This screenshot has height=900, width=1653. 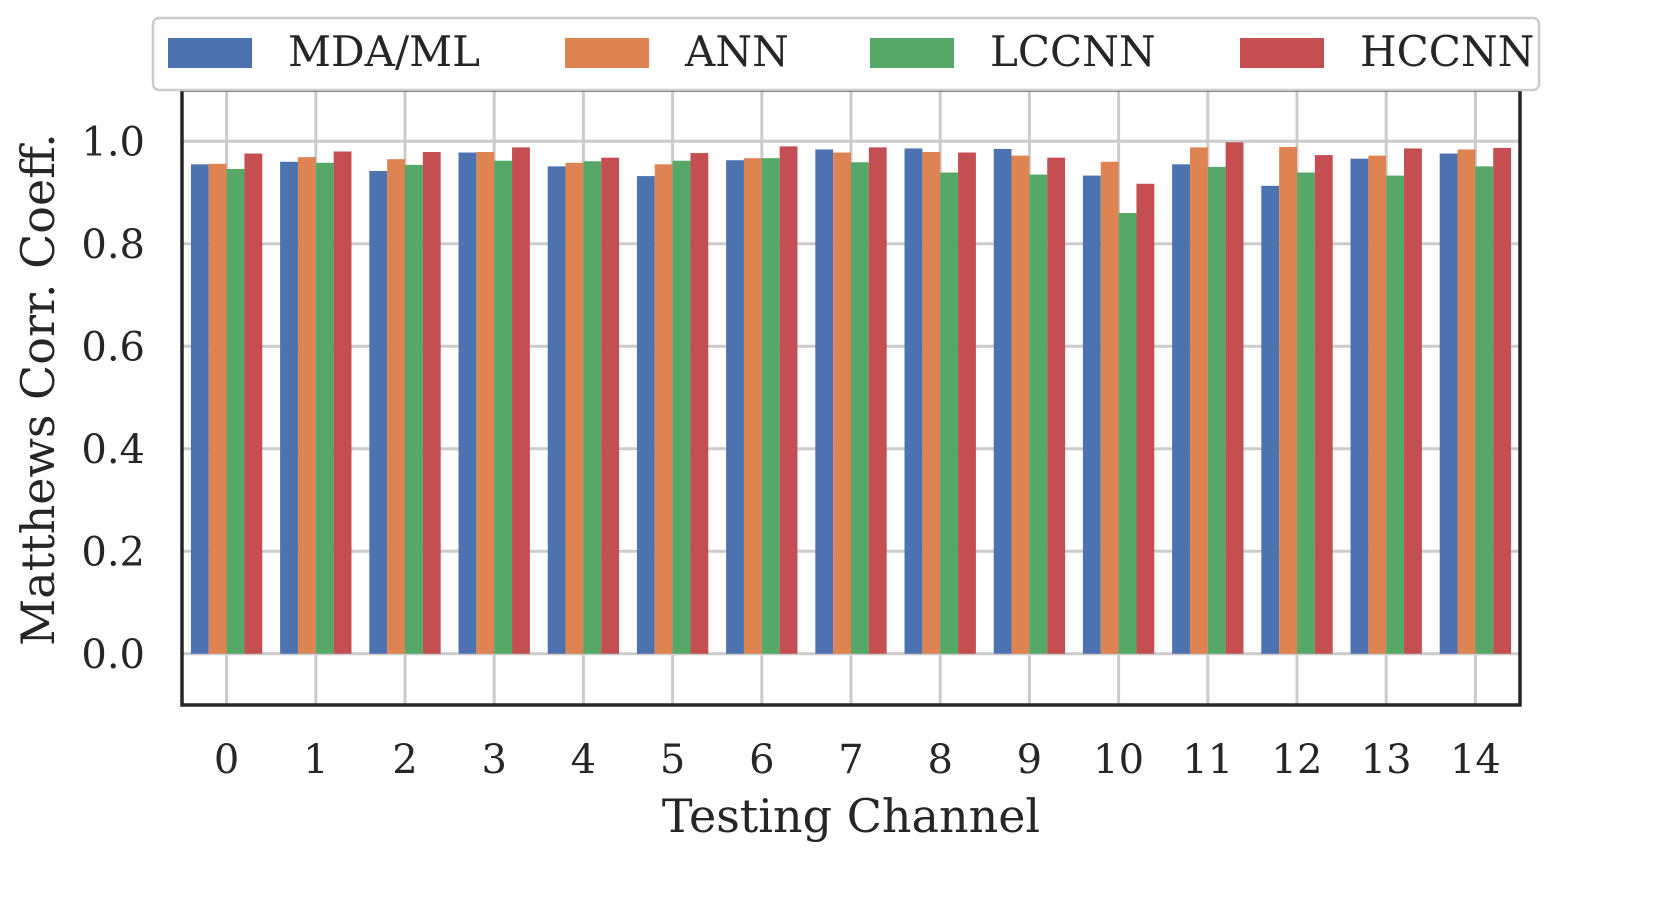 I want to click on y-tick-label: 0.8, so click(x=113, y=245).